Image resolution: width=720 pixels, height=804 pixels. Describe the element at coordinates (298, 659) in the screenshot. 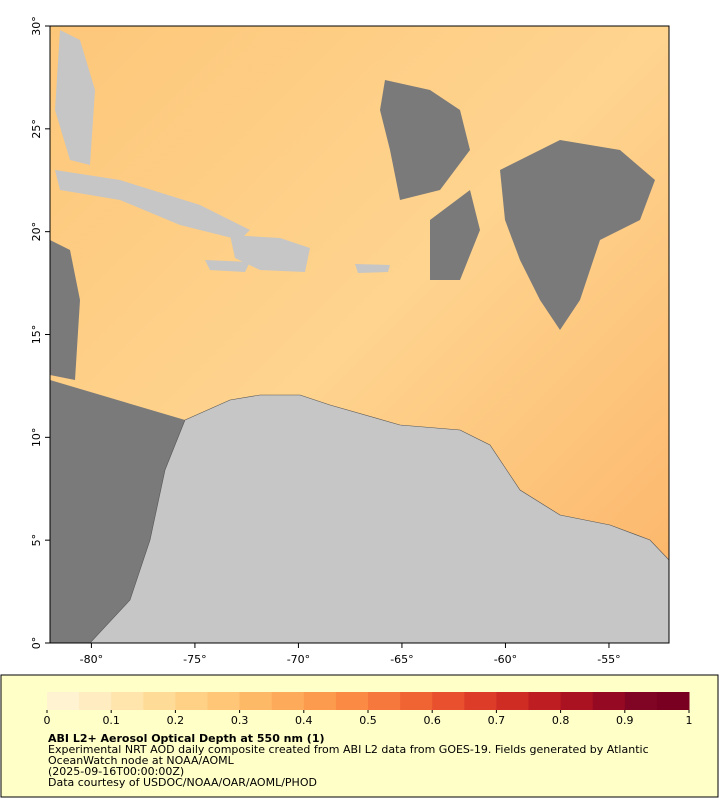

I see `x-tick-label: -70°` at that location.